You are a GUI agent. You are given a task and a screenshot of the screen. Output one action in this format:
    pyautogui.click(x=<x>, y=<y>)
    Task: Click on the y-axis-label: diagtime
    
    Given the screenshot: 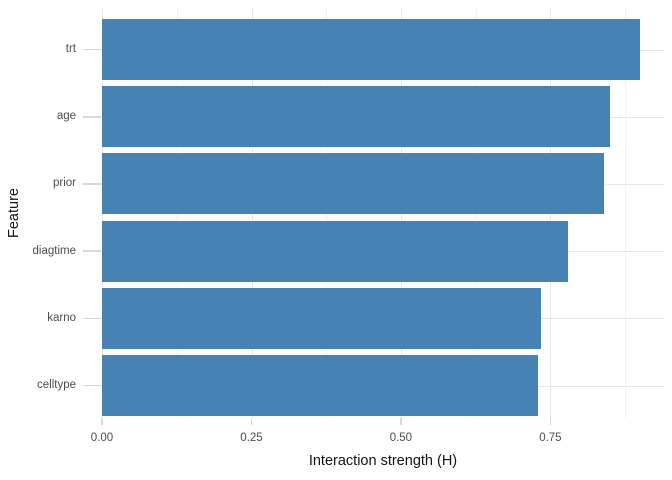 What is the action you would take?
    pyautogui.click(x=54, y=250)
    